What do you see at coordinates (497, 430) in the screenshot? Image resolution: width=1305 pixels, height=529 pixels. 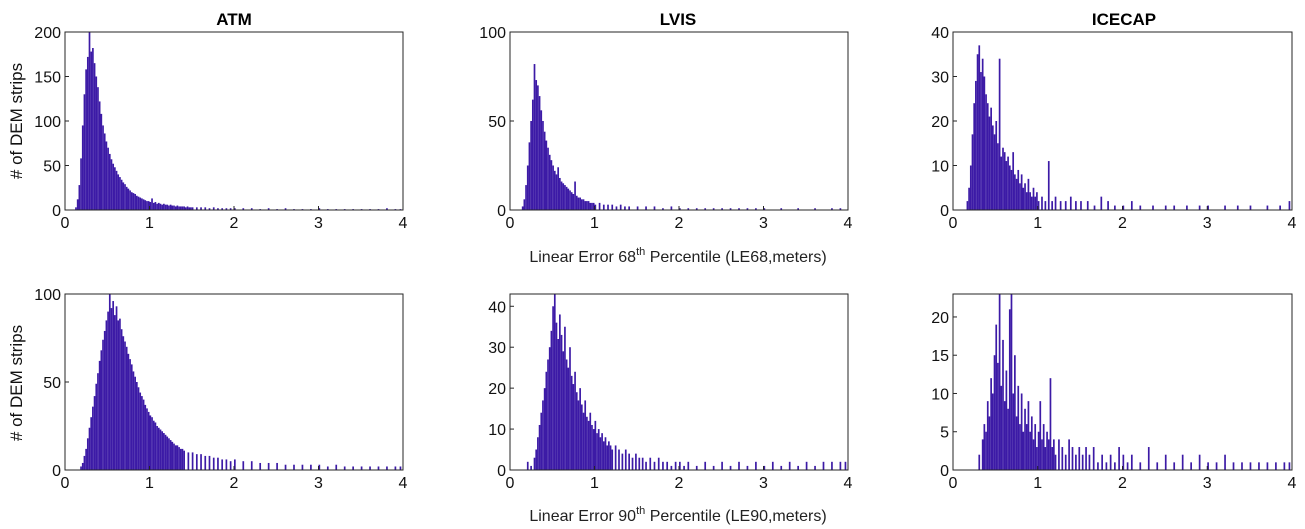 I see `y-tick-label: 10` at bounding box center [497, 430].